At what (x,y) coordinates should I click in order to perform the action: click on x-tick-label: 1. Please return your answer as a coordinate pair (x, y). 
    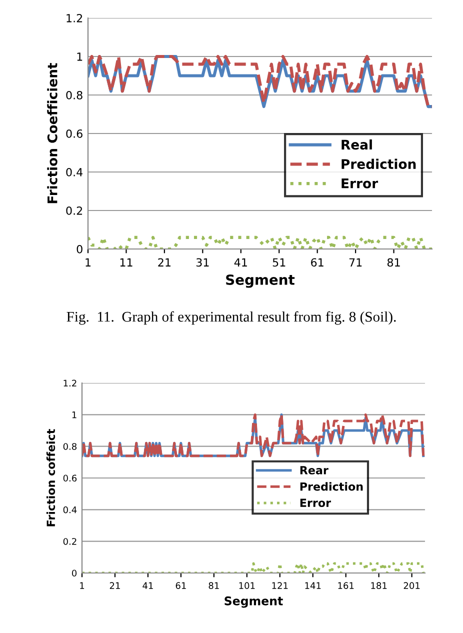
    Looking at the image, I should click on (88, 262).